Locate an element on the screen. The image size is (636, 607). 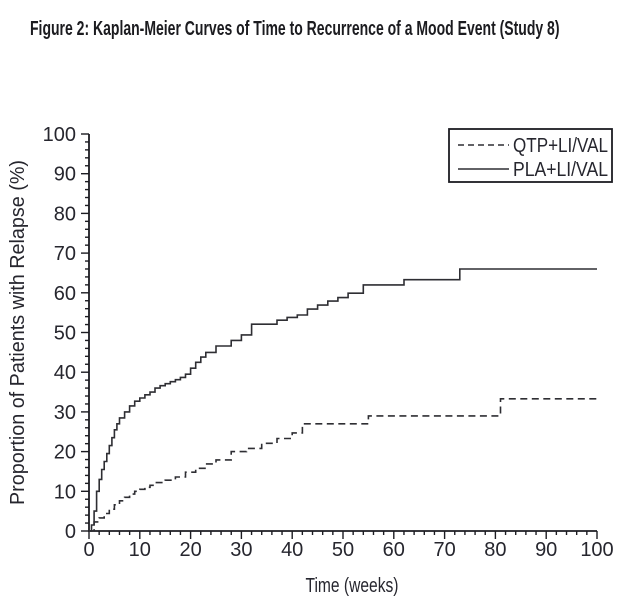
legend-item-pla-li-val: PLA+LI/VAL is located at coordinates (533, 170).